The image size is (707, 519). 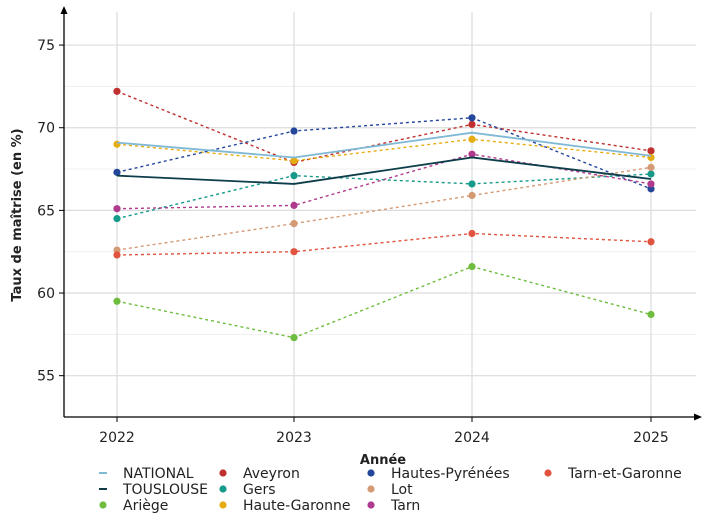 What do you see at coordinates (46, 211) in the screenshot?
I see `y-tick-label: 65` at bounding box center [46, 211].